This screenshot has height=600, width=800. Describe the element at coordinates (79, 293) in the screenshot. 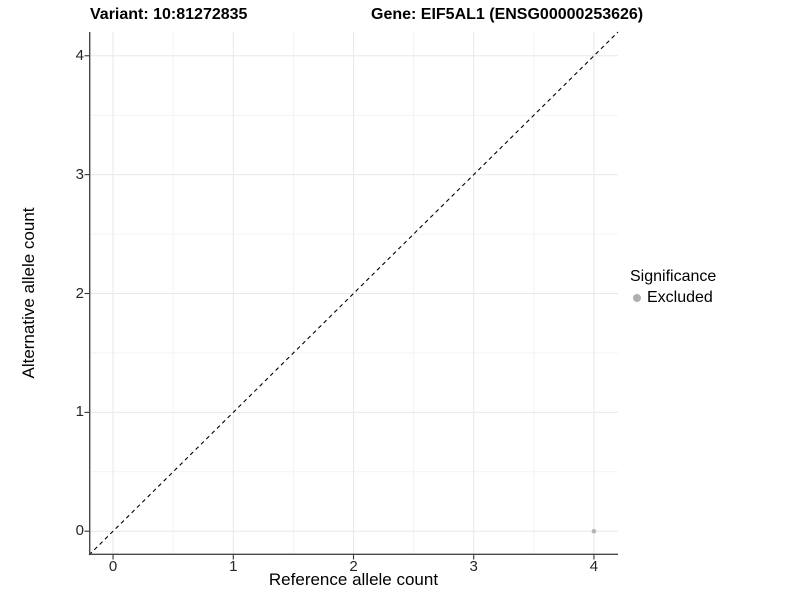

I see `y-tick-label: 2` at that location.